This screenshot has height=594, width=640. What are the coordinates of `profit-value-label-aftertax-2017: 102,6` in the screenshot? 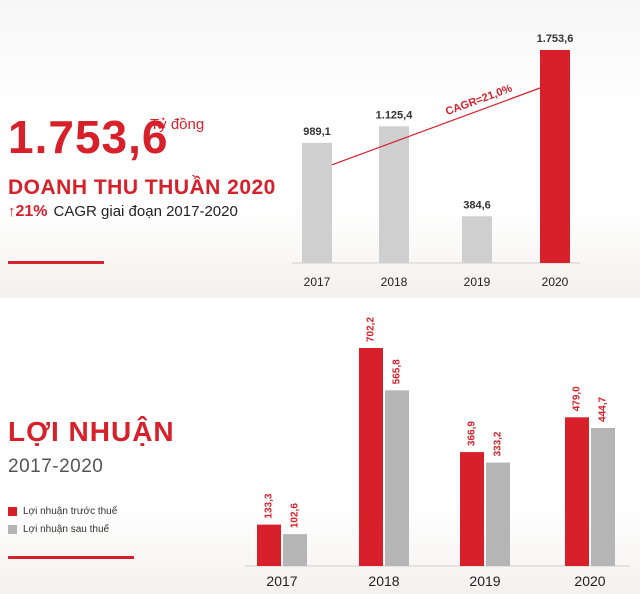 It's located at (295, 515).